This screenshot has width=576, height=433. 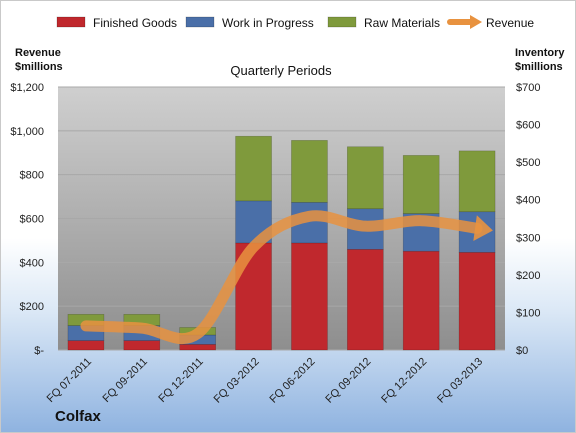 What do you see at coordinates (32, 220) in the screenshot?
I see `left-tick-label: $600` at bounding box center [32, 220].